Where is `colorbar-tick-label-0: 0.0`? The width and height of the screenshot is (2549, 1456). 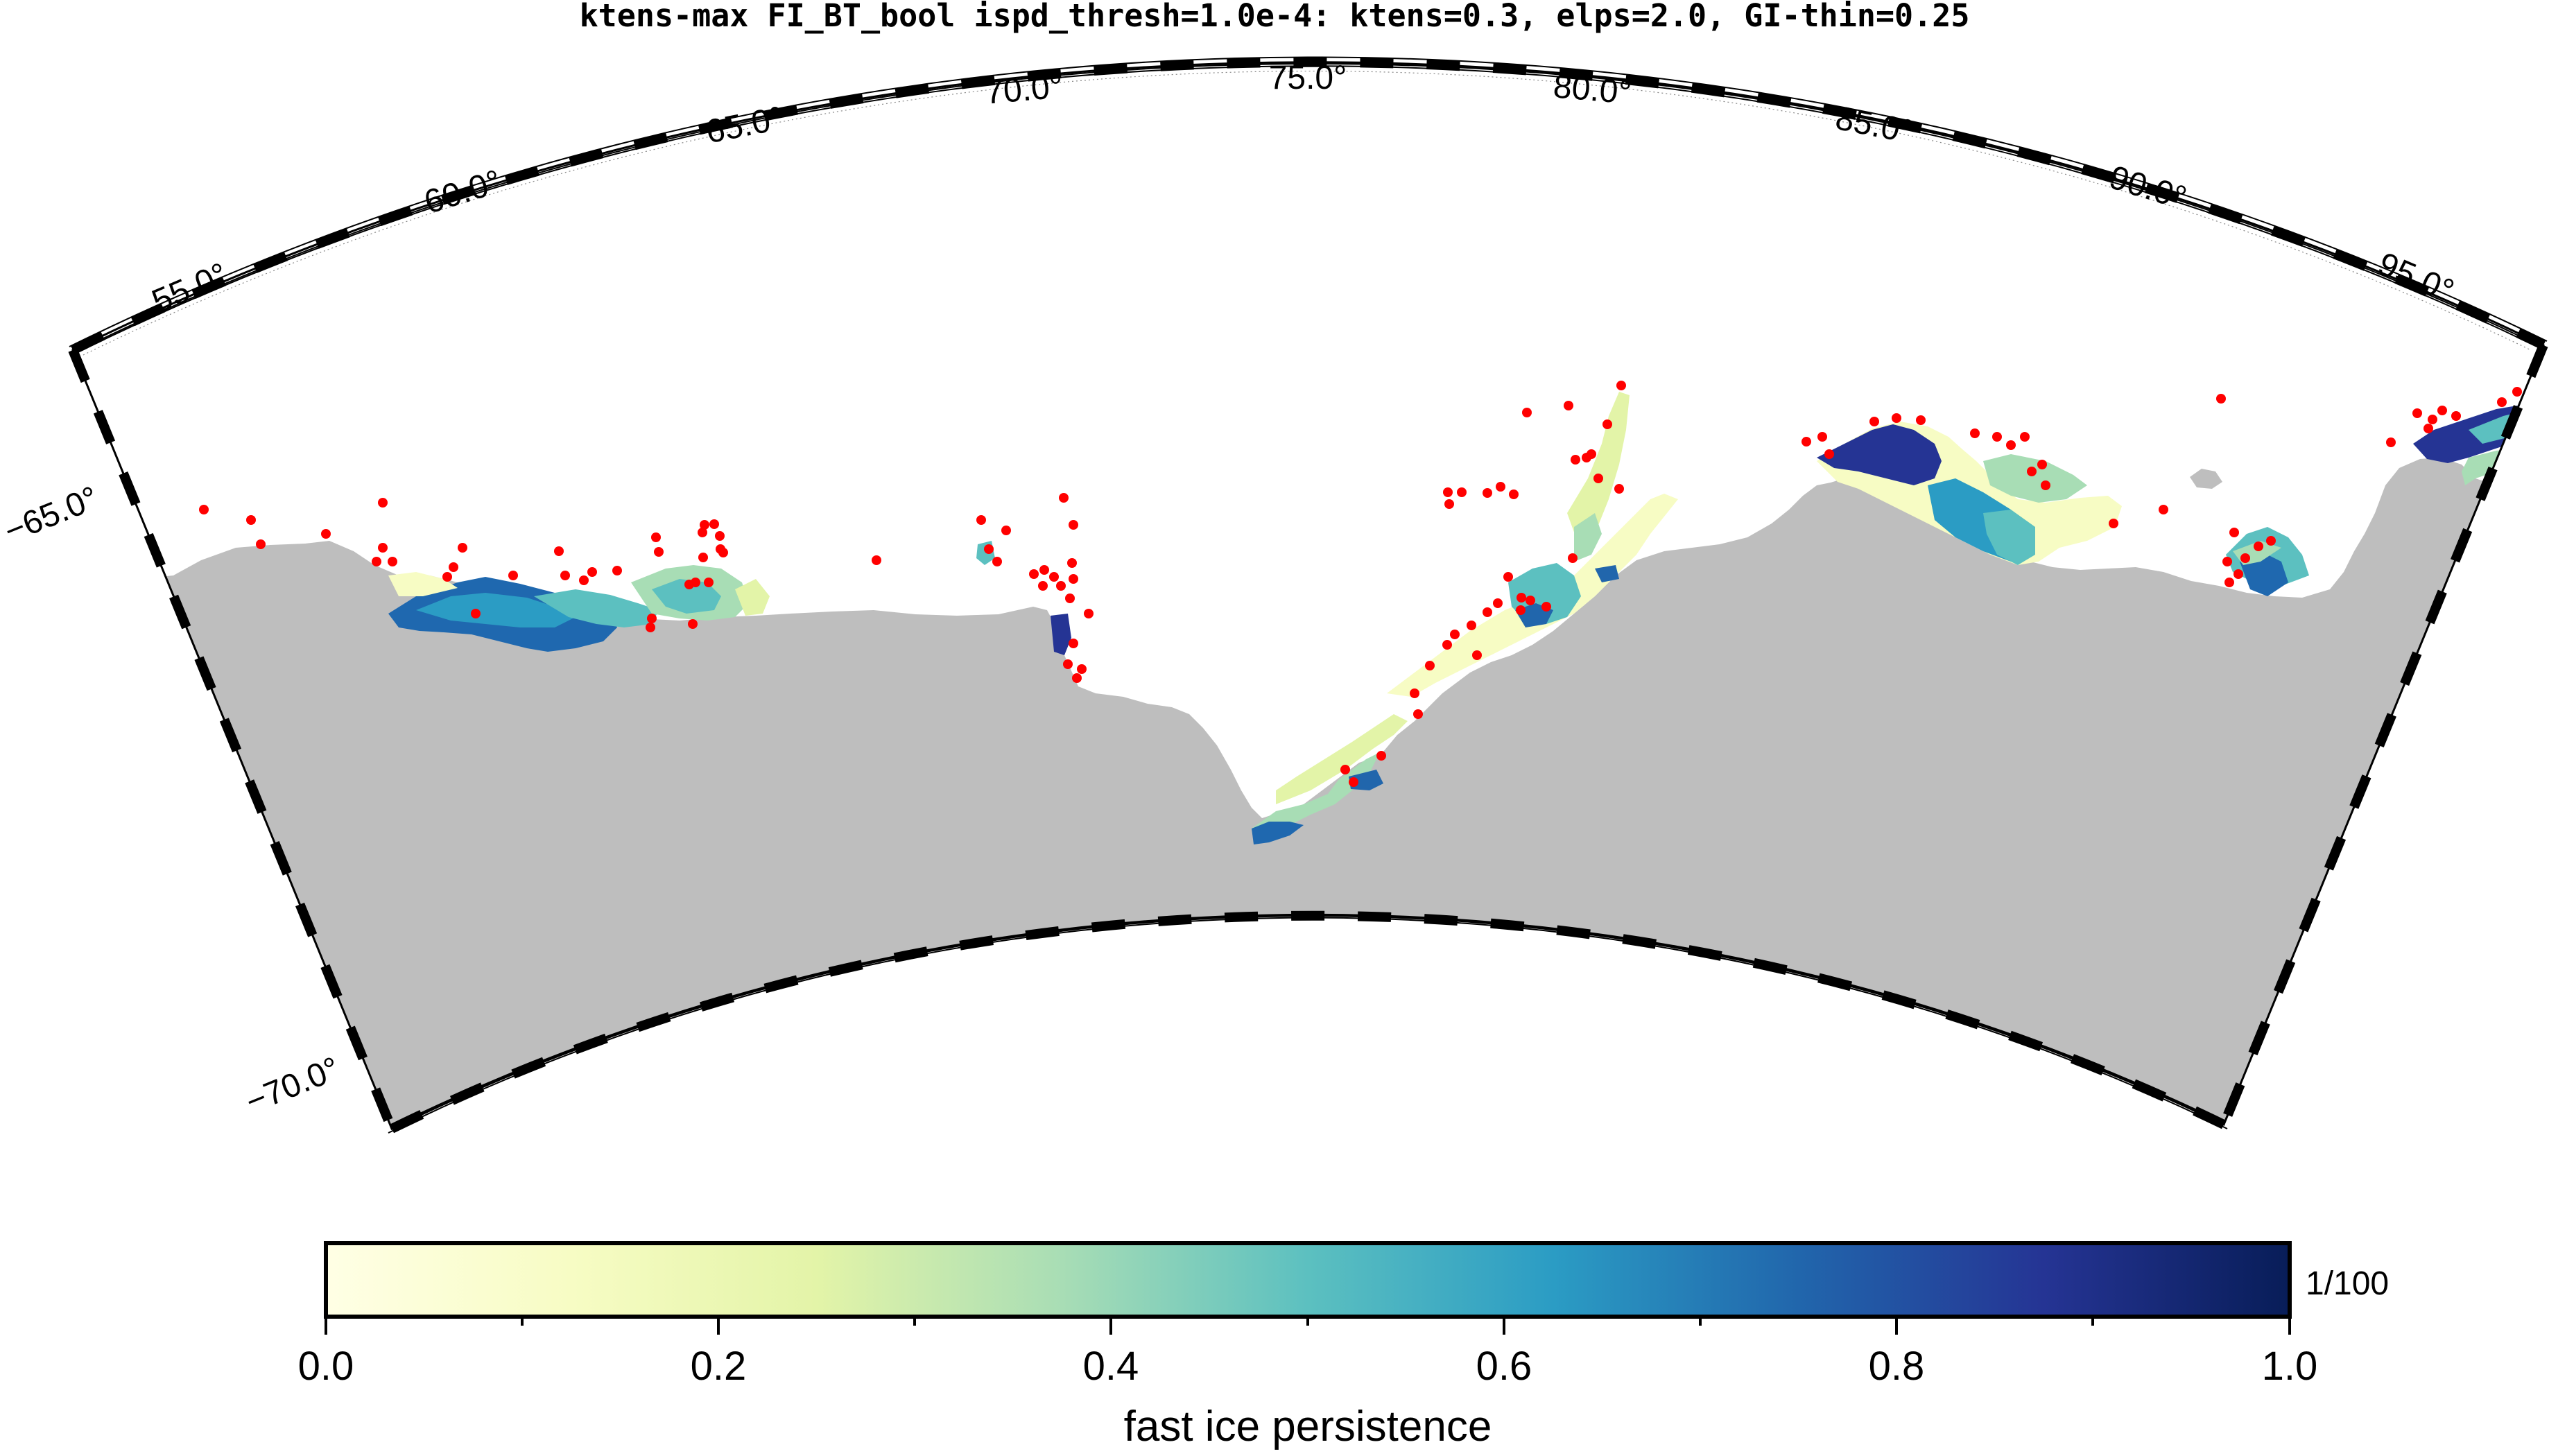
colorbar-tick-label-0: 0.0 is located at coordinates (326, 1366).